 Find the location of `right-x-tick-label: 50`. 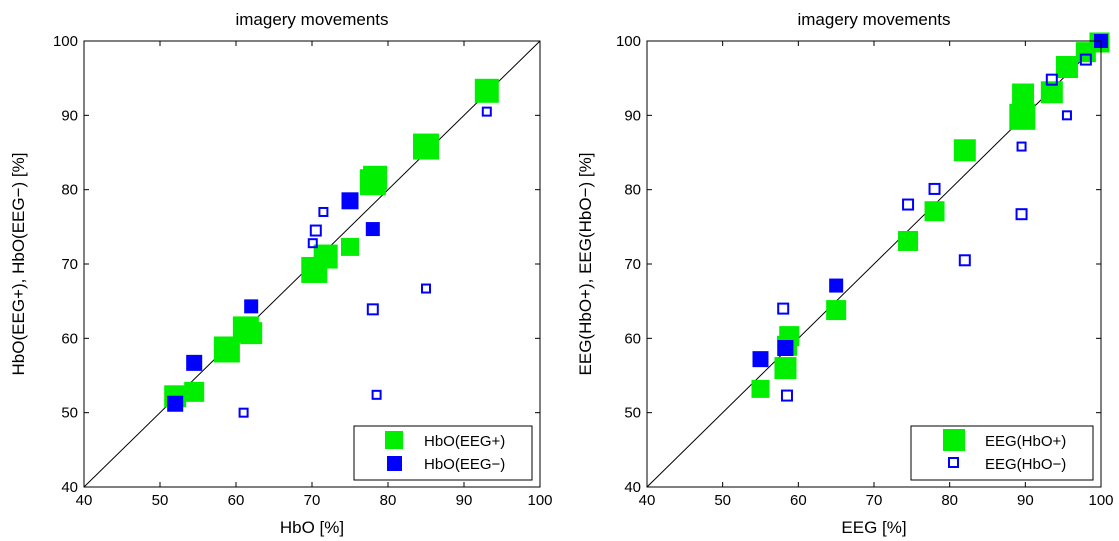

right-x-tick-label: 50 is located at coordinates (722, 500).